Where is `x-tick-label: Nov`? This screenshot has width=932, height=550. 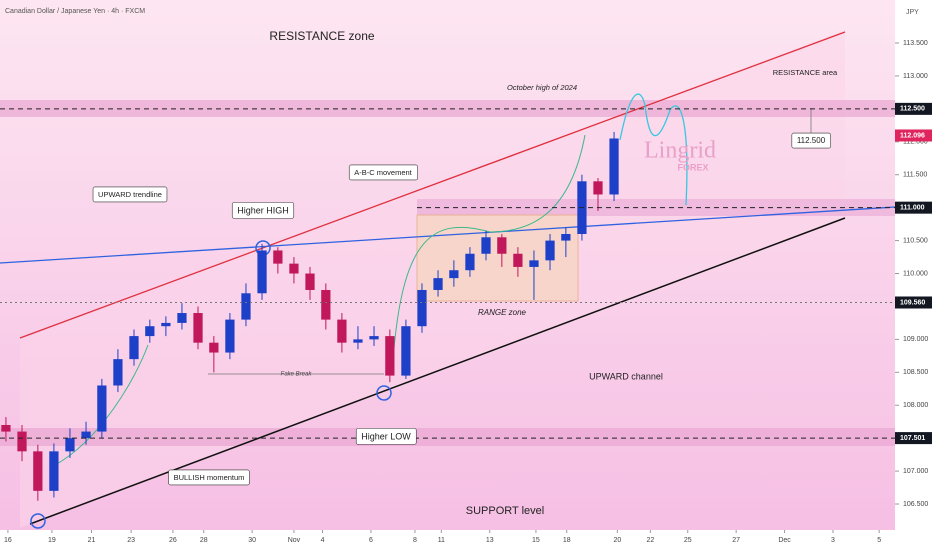 x-tick-label: Nov is located at coordinates (294, 540).